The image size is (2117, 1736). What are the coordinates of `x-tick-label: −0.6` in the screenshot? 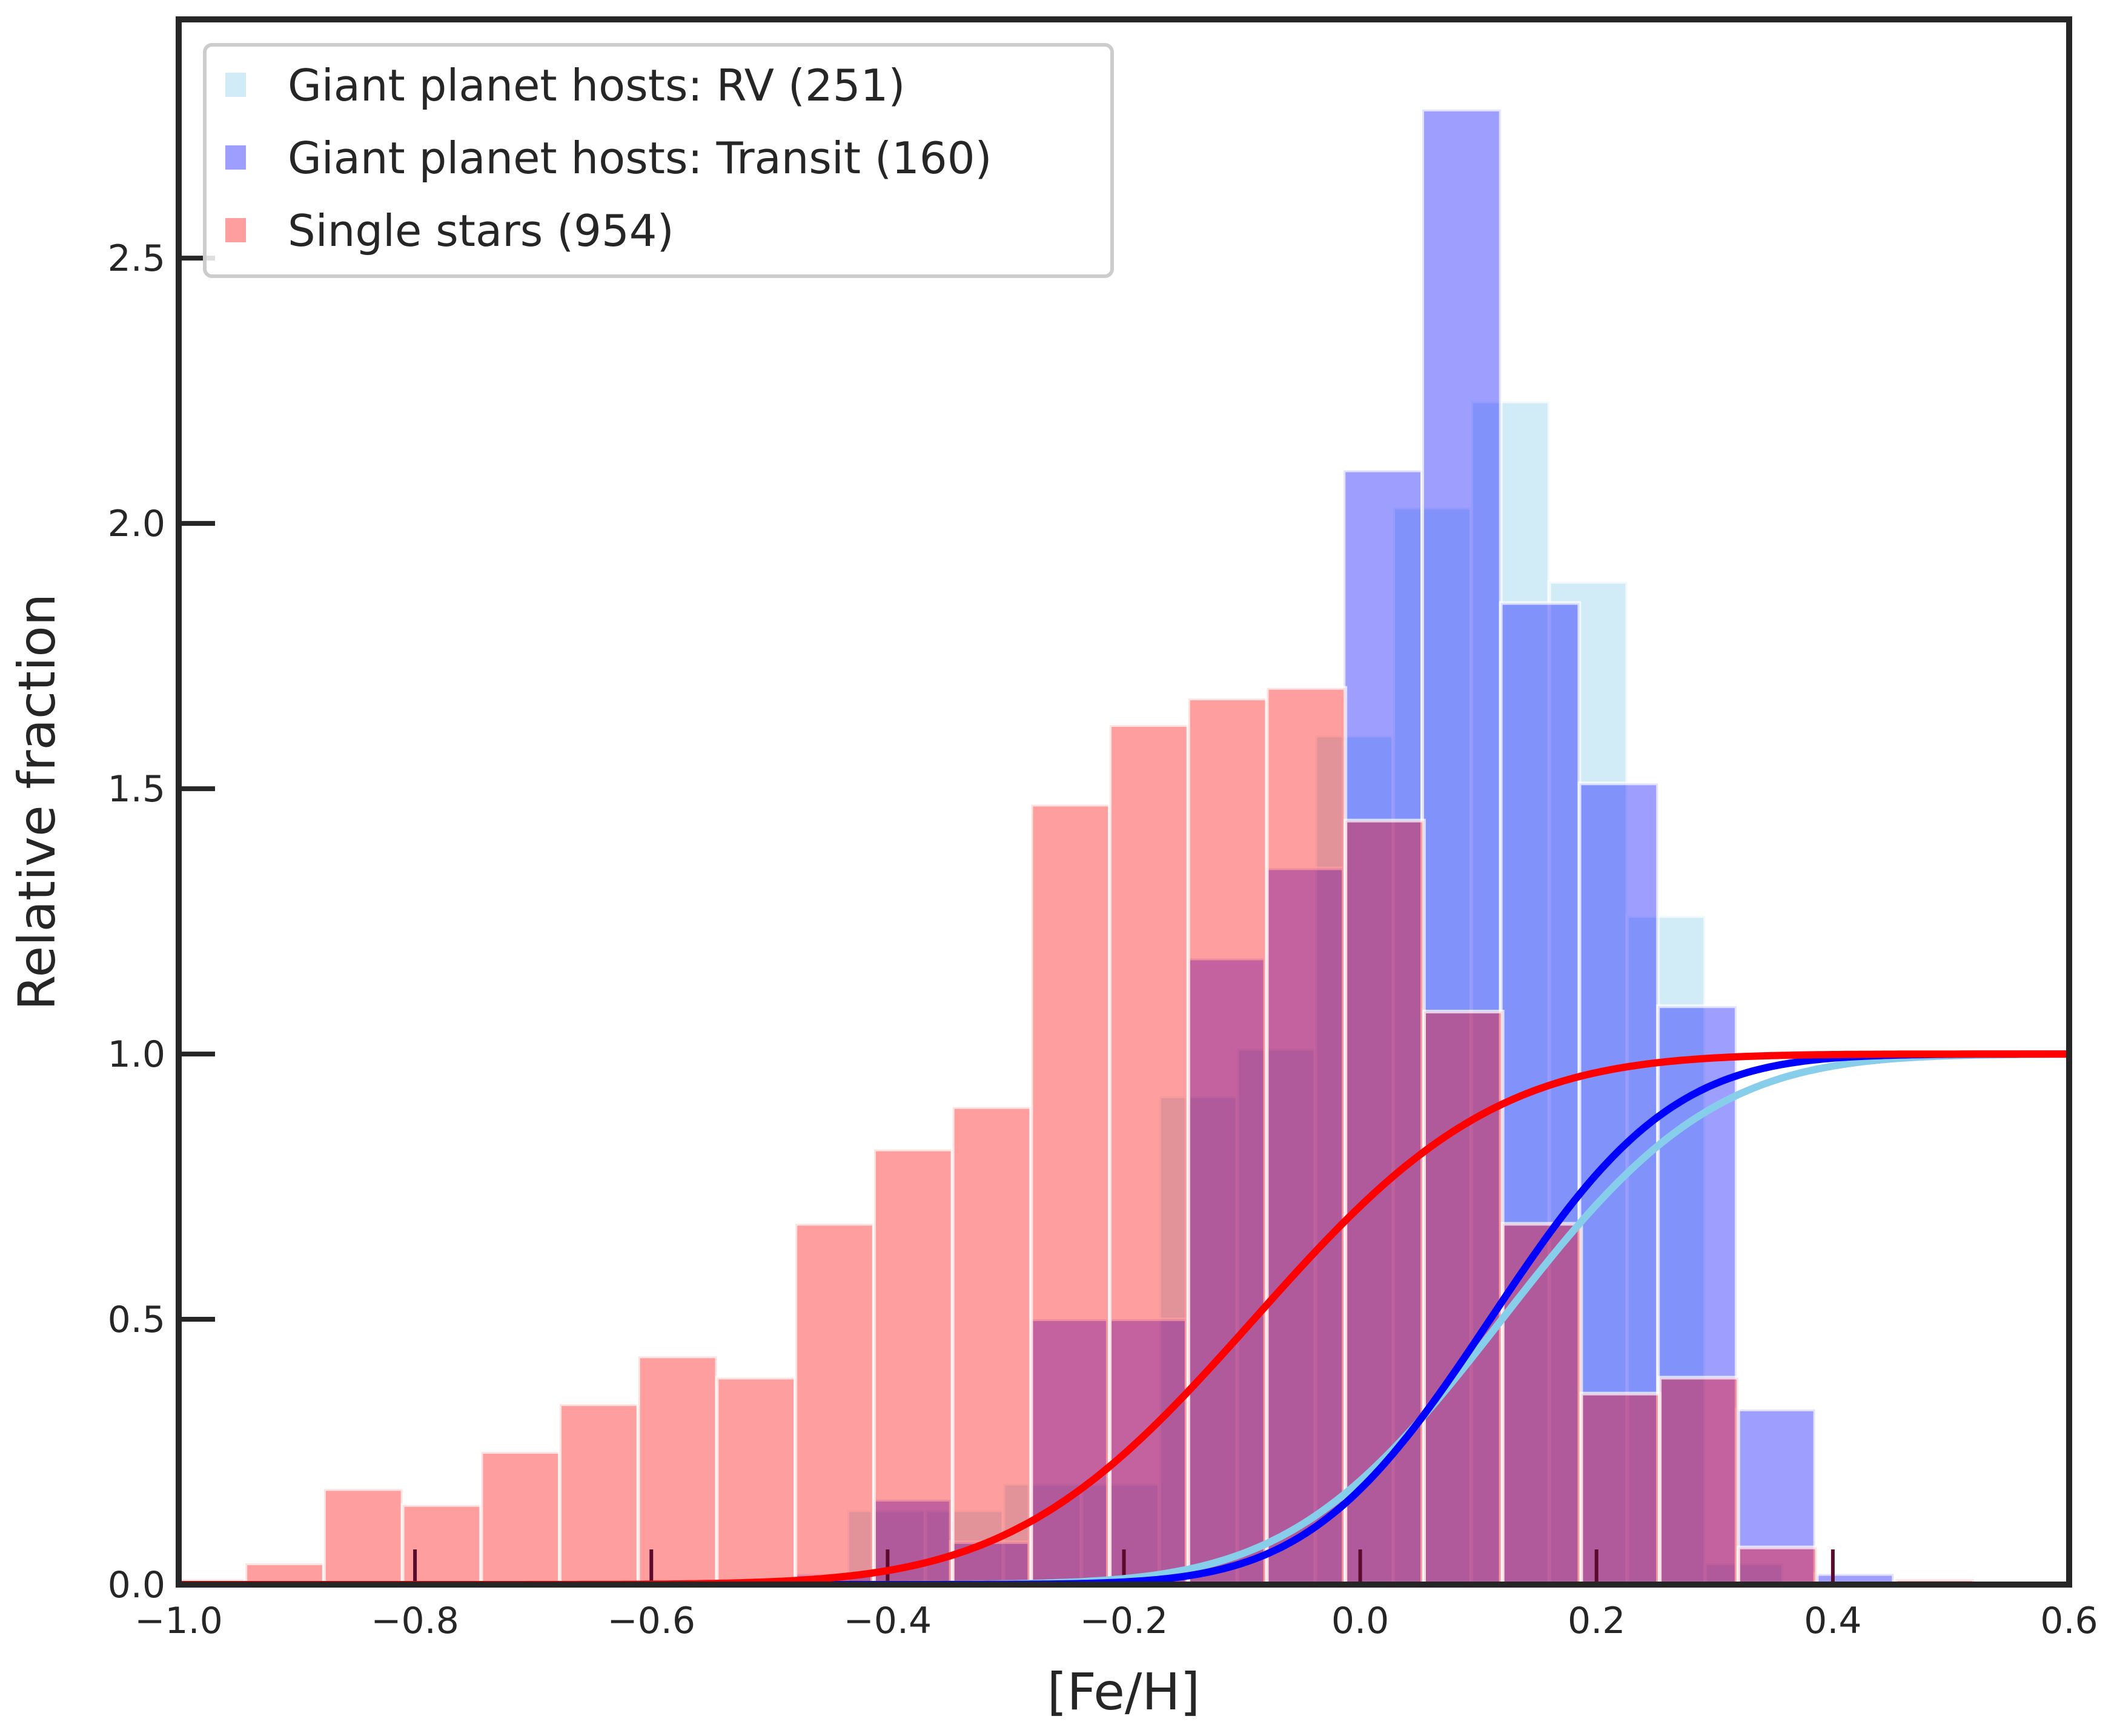 It's located at (651, 1621).